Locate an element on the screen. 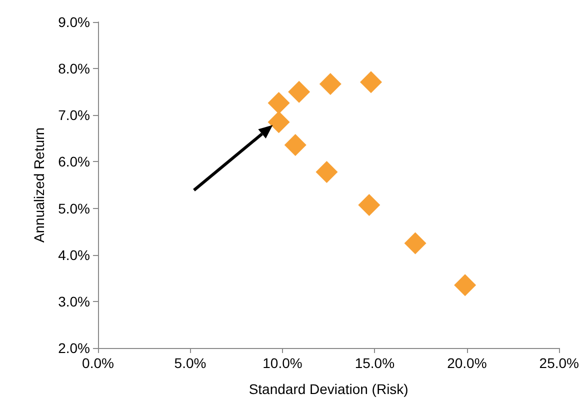  x-tick-label: 25.0% is located at coordinates (559, 363).